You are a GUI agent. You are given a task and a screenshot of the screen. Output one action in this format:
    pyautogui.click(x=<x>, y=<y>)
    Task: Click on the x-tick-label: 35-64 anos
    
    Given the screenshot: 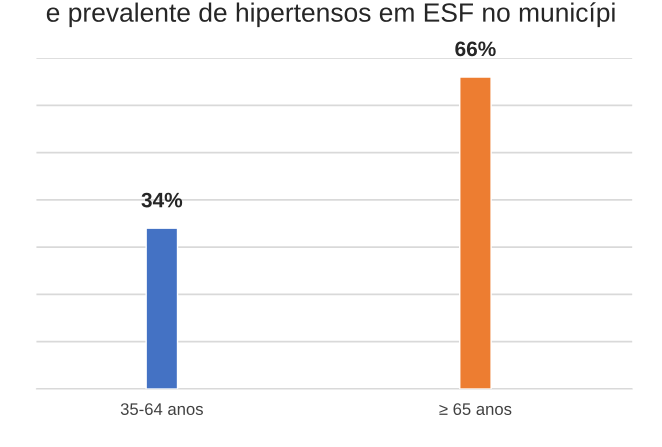 What is the action you would take?
    pyautogui.click(x=161, y=409)
    